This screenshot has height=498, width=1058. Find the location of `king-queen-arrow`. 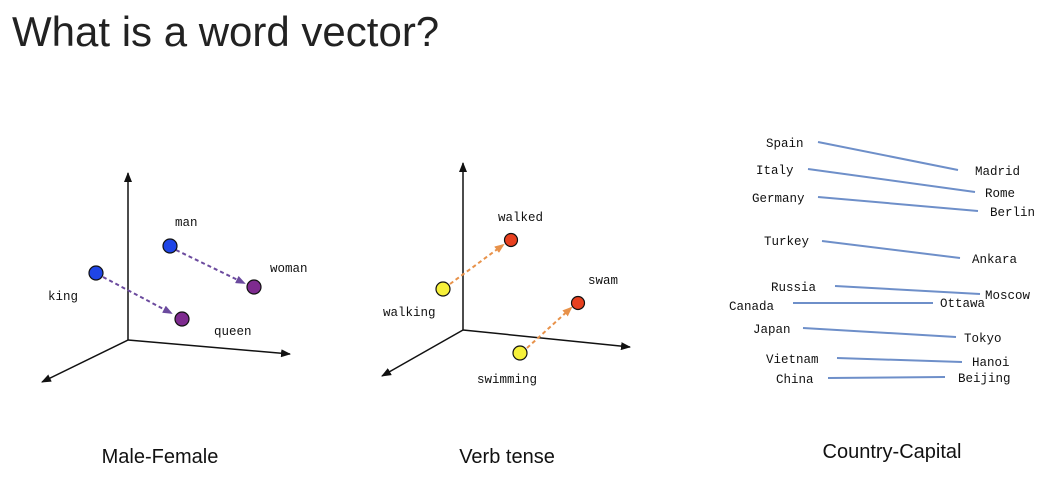

king-queen-arrow is located at coordinates (137, 295).